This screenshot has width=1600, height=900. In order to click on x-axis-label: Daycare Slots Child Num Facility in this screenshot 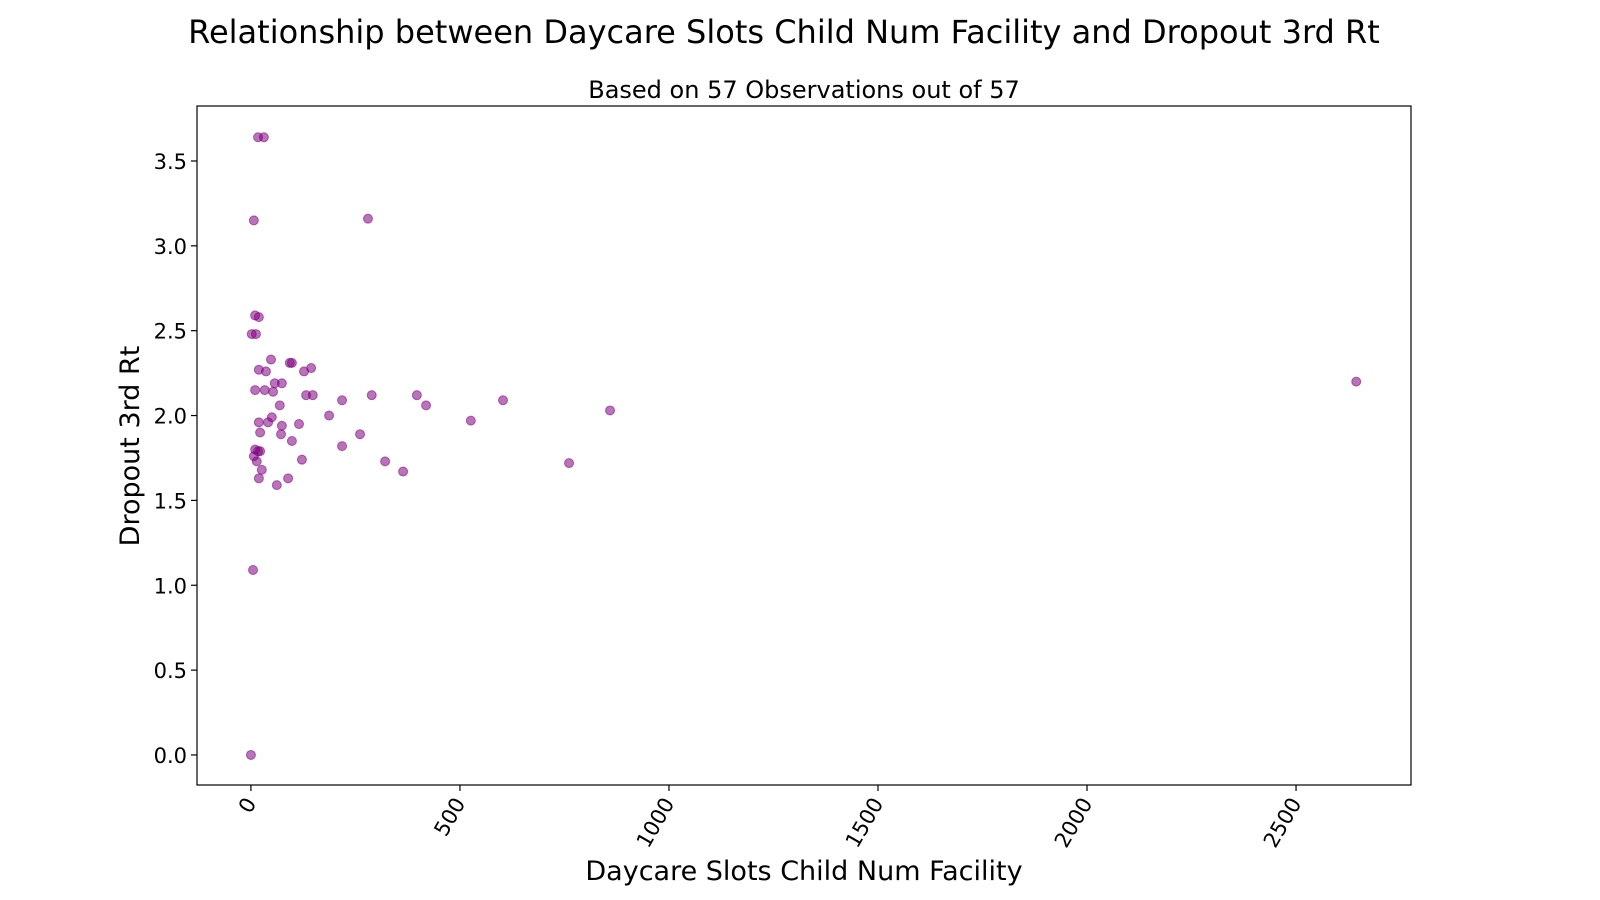, I will do `click(803, 871)`.